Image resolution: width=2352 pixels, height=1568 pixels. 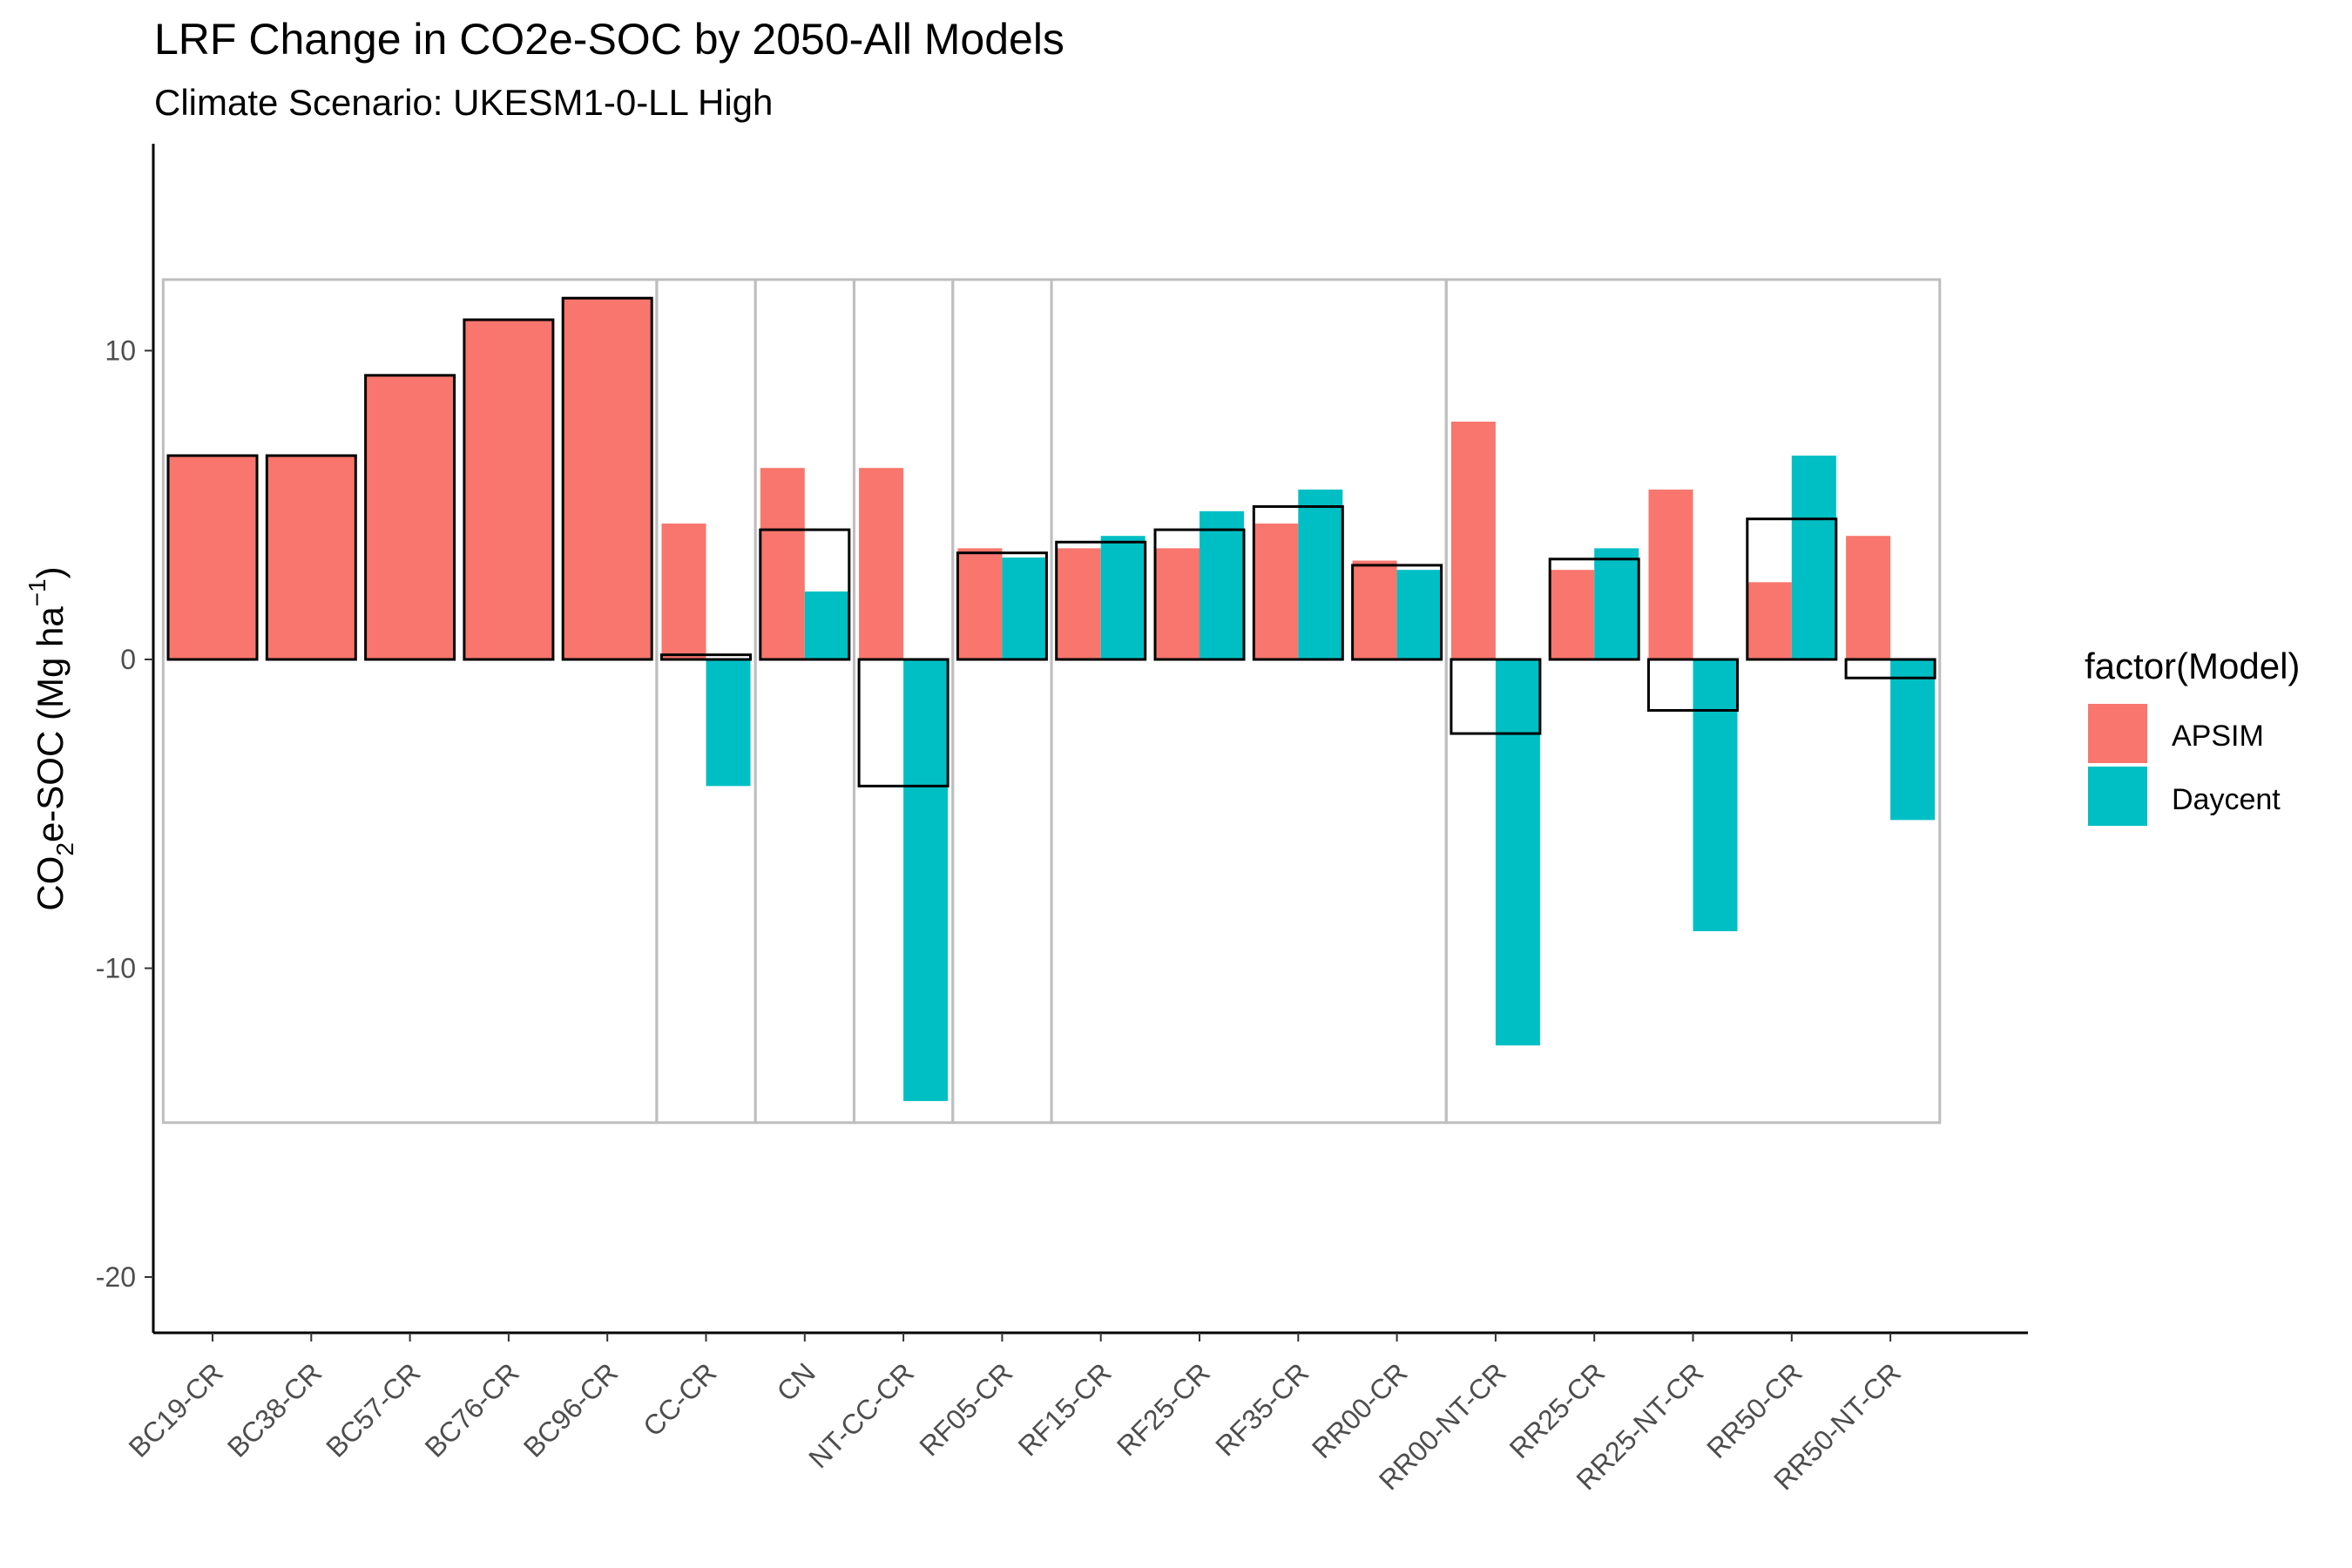 I want to click on y-axis-title-main: CO, so click(x=50, y=884).